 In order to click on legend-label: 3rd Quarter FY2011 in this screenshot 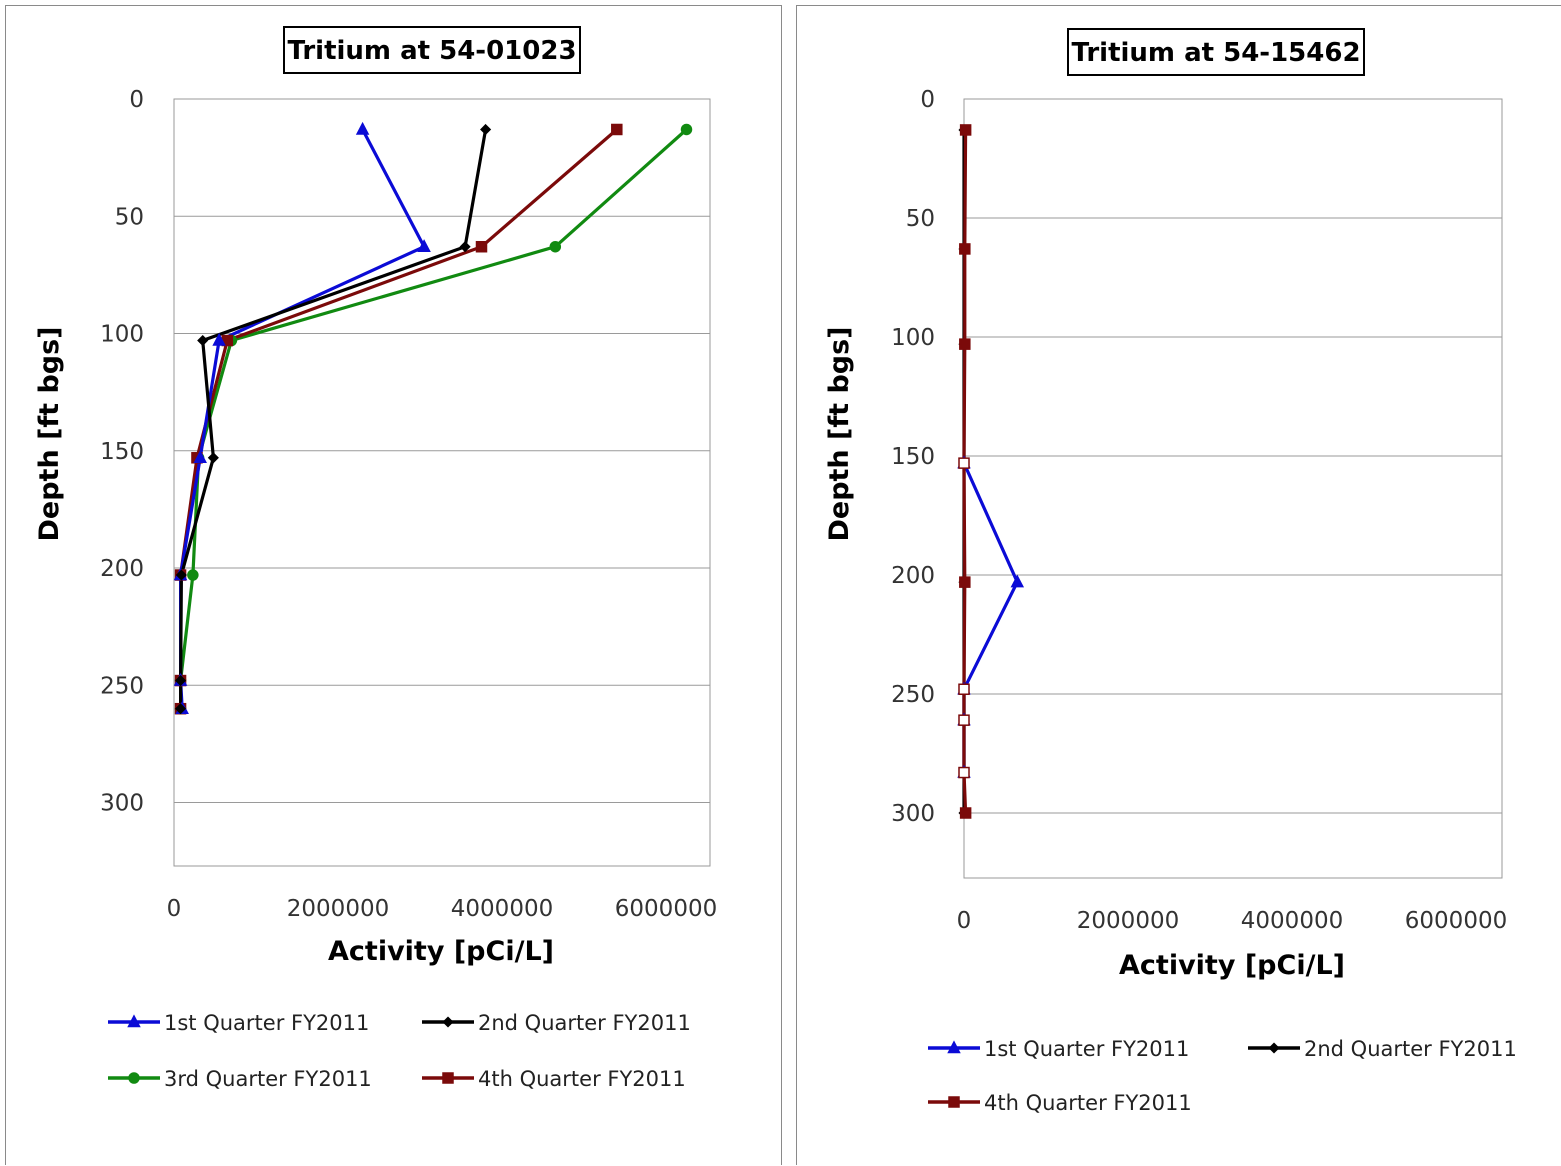, I will do `click(268, 1079)`.